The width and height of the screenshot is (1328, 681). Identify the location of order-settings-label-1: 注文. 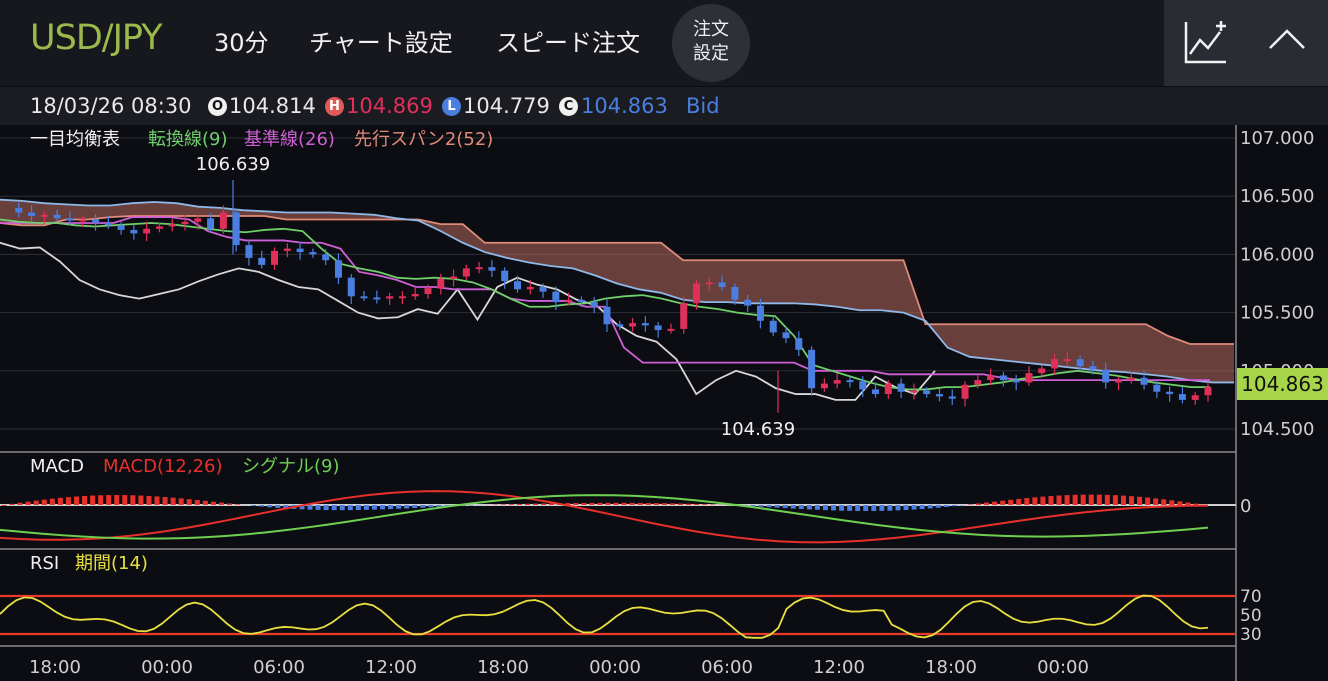
(711, 29).